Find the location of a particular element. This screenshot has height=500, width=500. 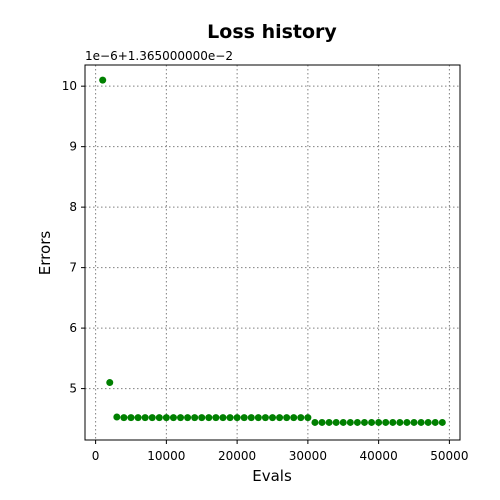

x-tick-label: 10000 is located at coordinates (166, 456).